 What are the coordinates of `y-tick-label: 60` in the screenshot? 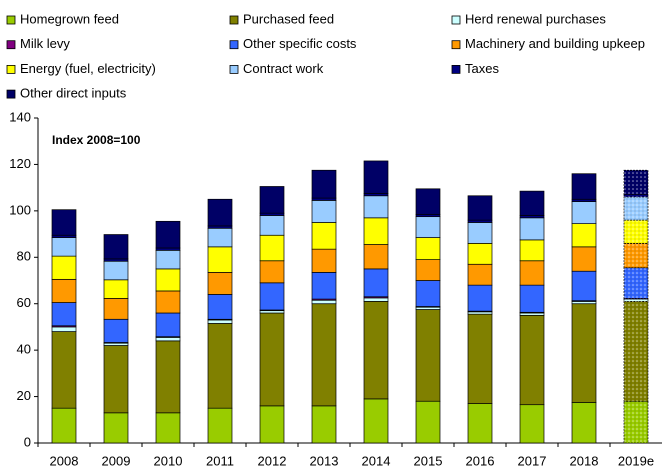 It's located at (24, 302).